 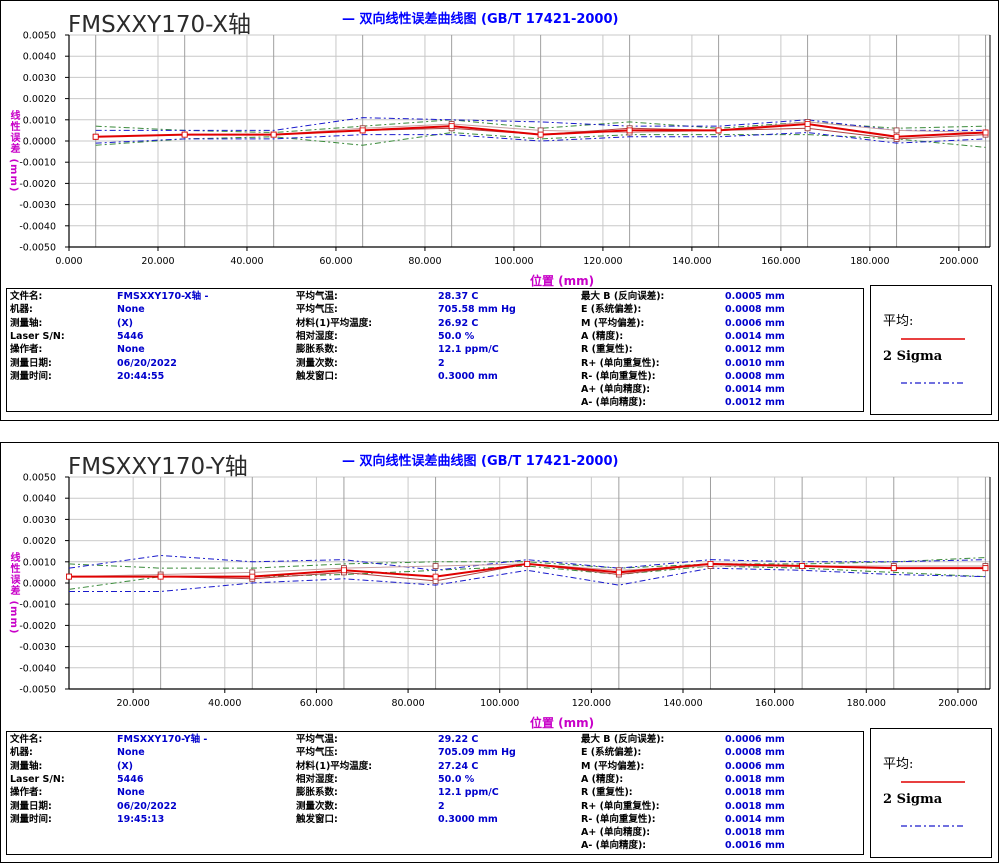 I want to click on info-key: R (重复性):, so click(x=607, y=793).